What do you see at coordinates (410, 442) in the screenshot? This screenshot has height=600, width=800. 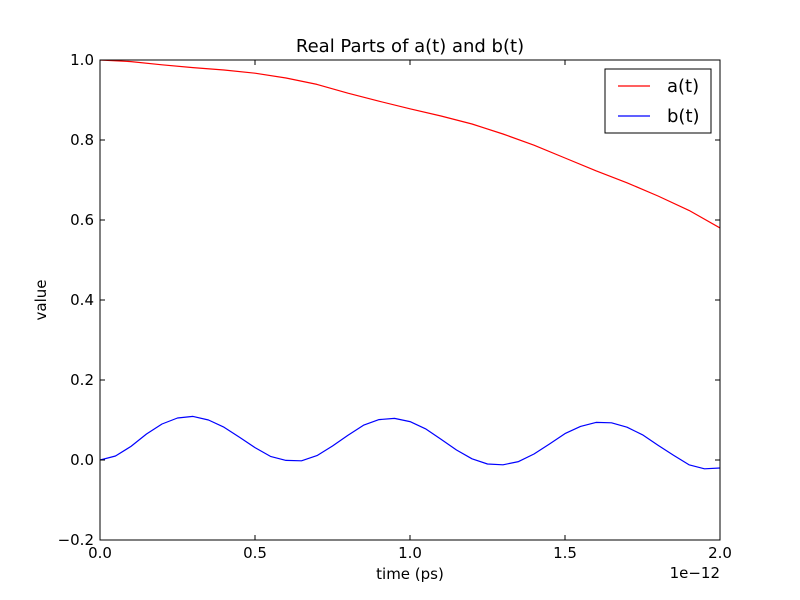 I see `series-line-b` at bounding box center [410, 442].